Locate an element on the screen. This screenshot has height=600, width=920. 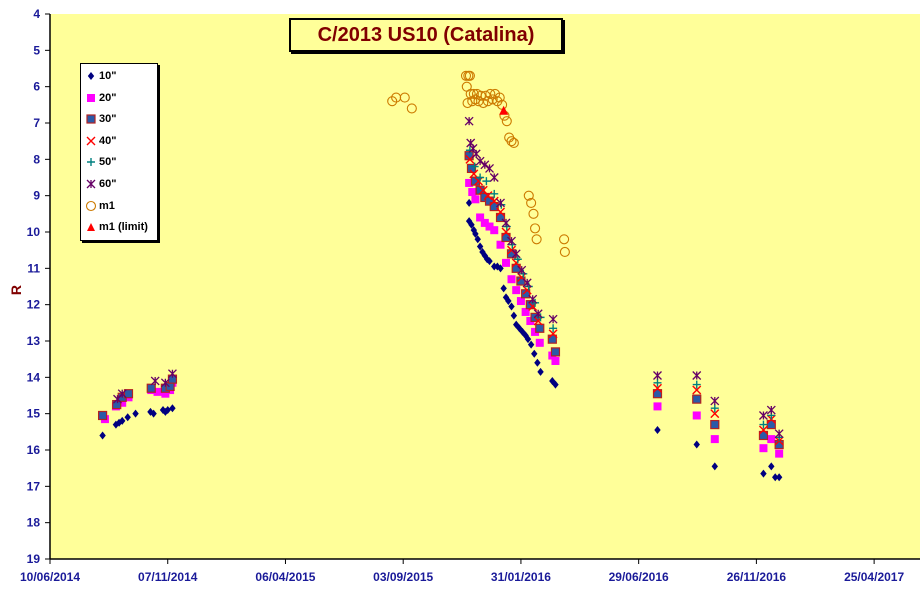
legend: 10" 20" 30" 40" 50" 60" m1 m1 (limit) is located at coordinates (119, 152).